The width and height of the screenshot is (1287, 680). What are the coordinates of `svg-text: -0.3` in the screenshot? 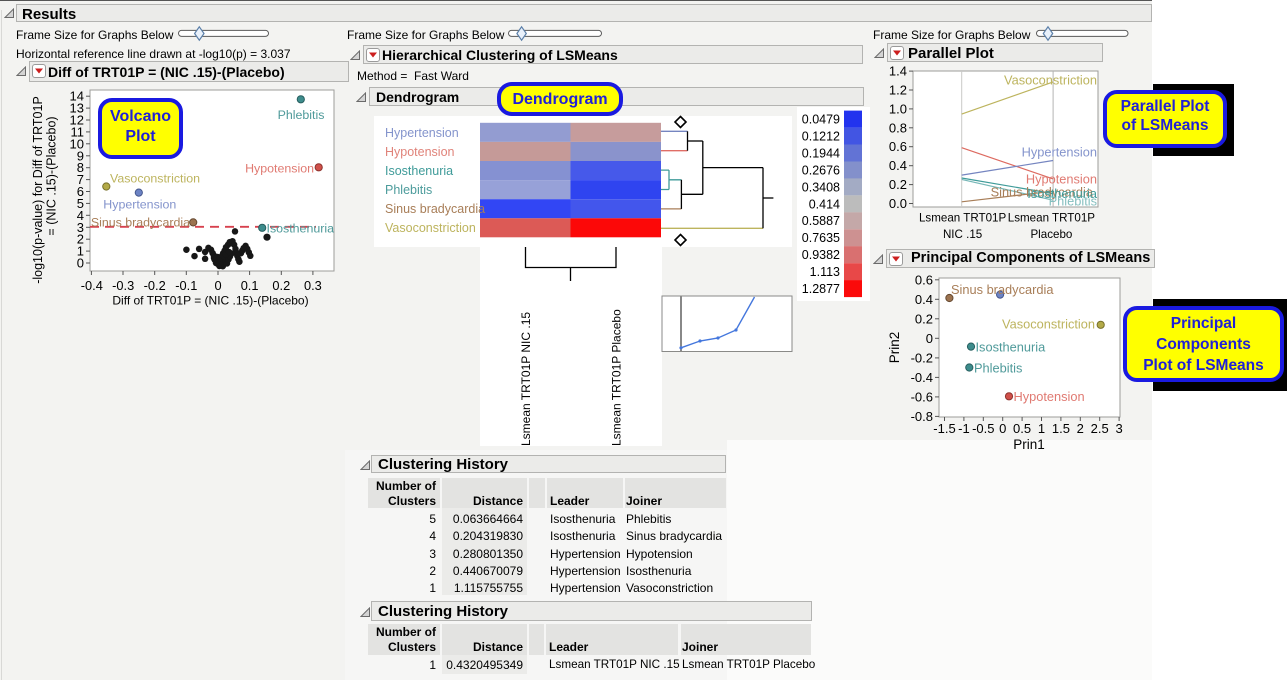 It's located at (123, 285).